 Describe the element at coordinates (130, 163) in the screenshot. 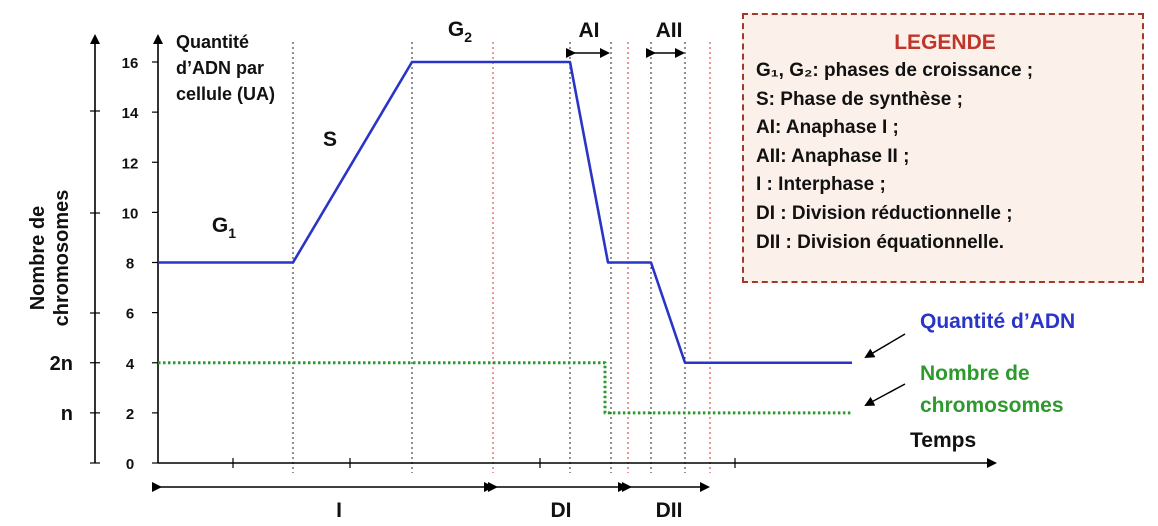

I see `y-tick-label: 12` at that location.